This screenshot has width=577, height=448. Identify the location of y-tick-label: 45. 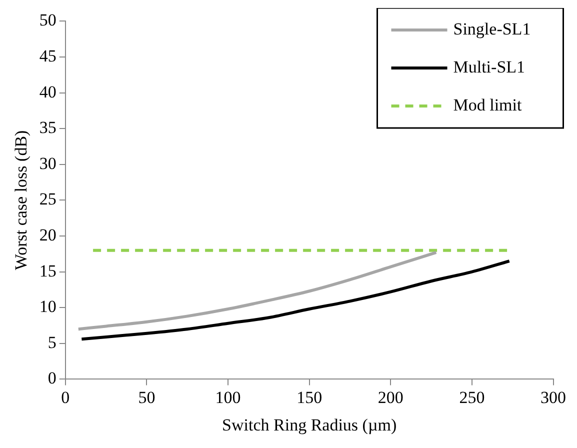
(47, 56).